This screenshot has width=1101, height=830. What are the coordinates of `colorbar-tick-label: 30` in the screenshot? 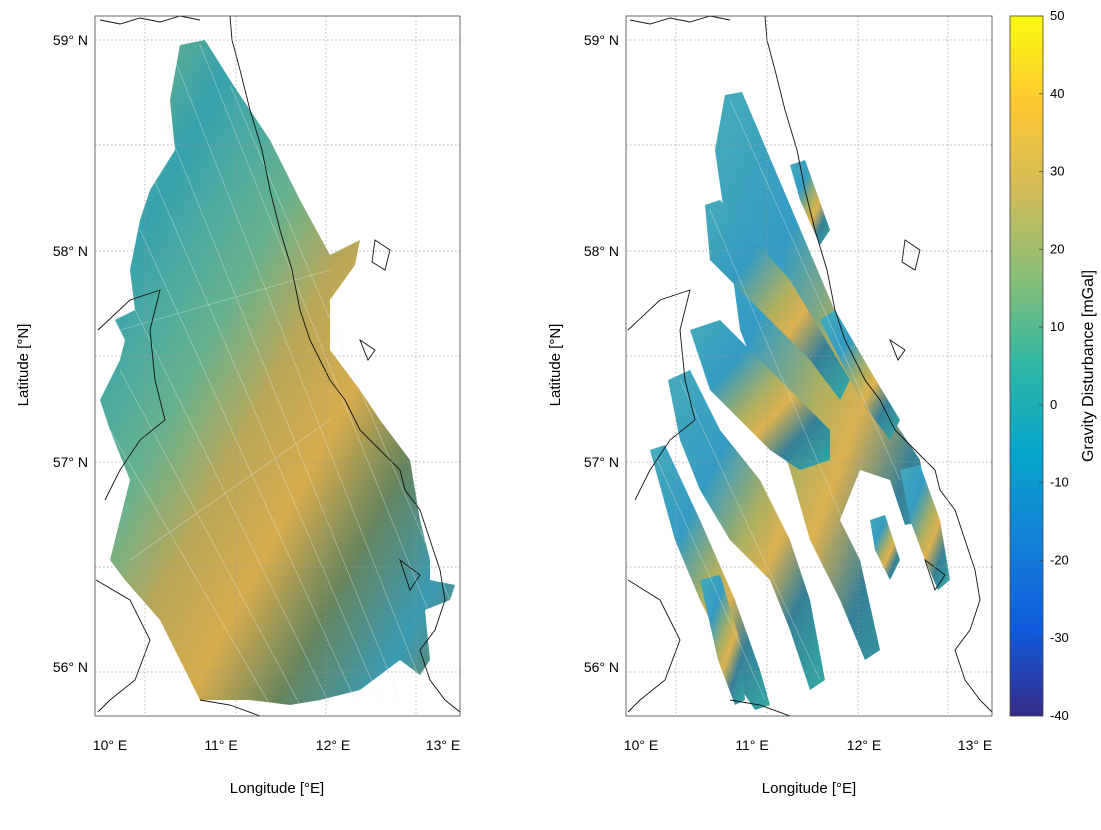 It's located at (1057, 171).